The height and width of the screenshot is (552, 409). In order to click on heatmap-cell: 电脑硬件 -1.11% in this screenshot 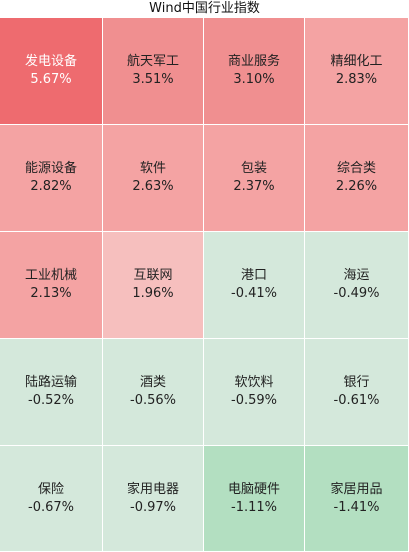, I will do `click(254, 499)`.